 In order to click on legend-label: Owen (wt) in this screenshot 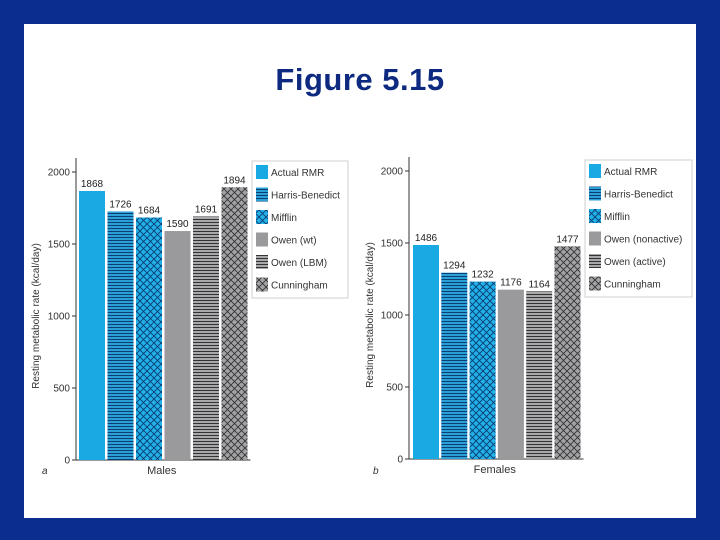, I will do `click(294, 241)`.